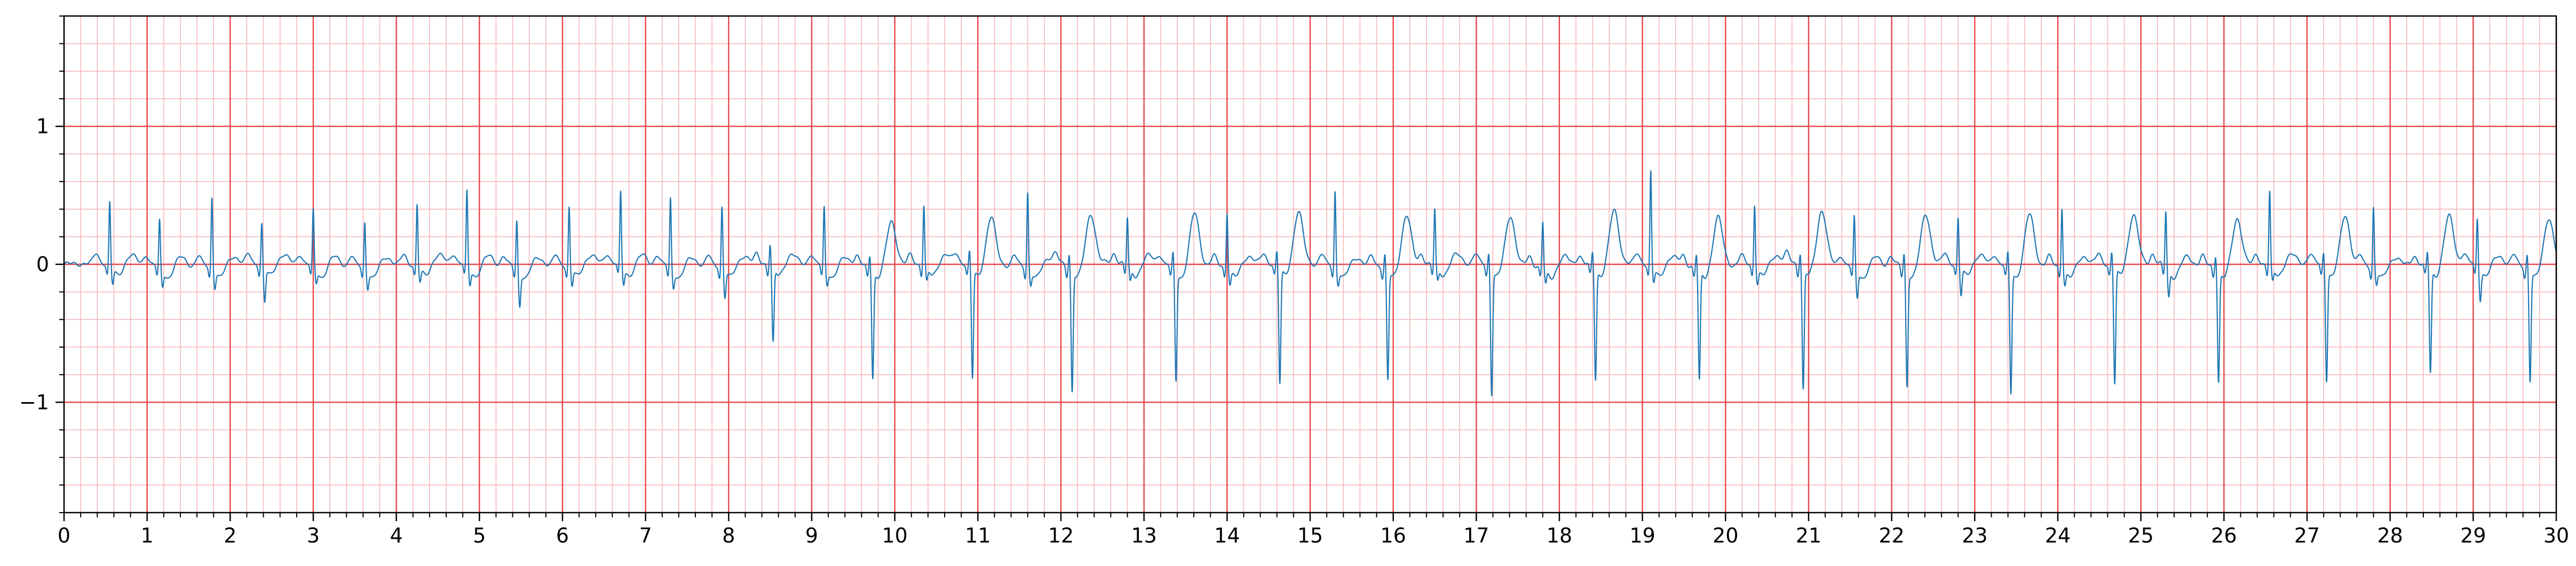 The width and height of the screenshot is (2576, 566). I want to click on x-tick-label: 12, so click(1061, 535).